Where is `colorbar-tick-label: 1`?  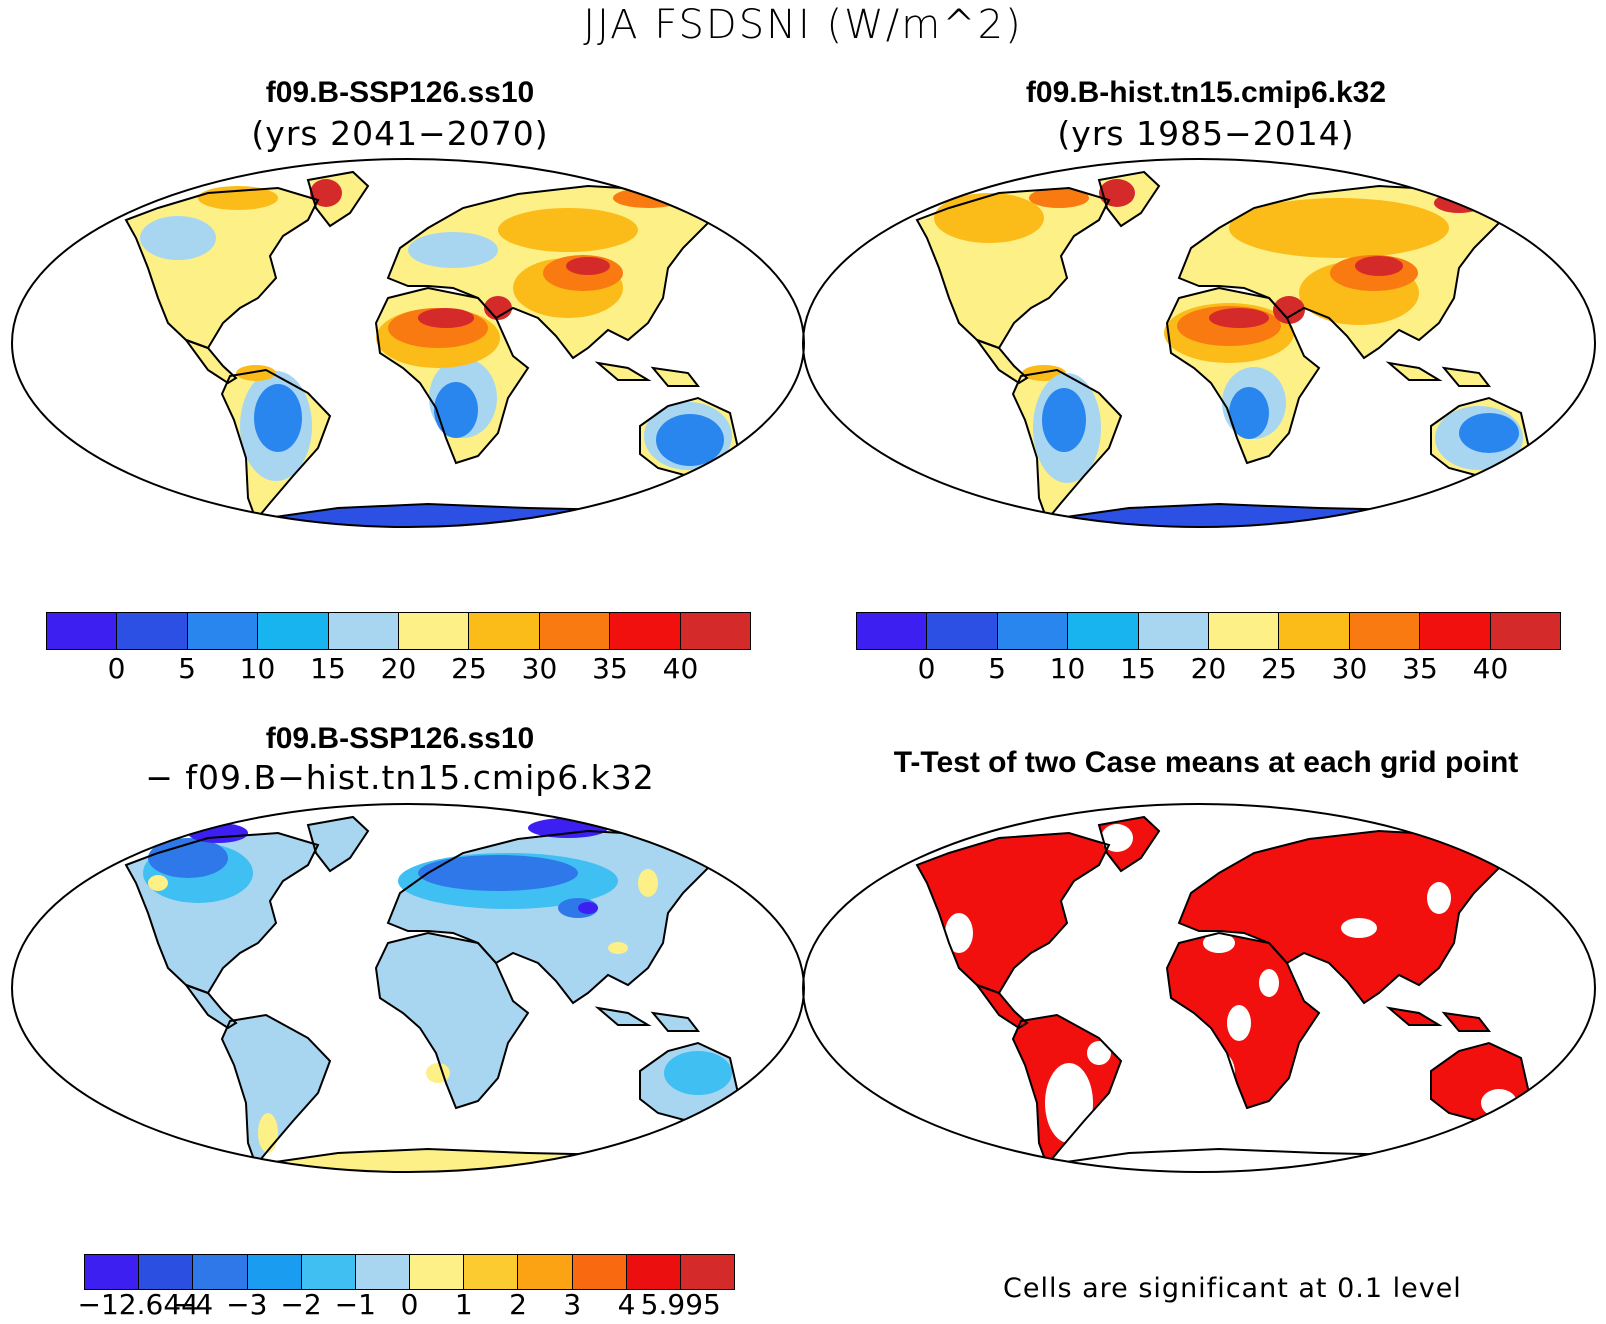 colorbar-tick-label: 1 is located at coordinates (463, 1304).